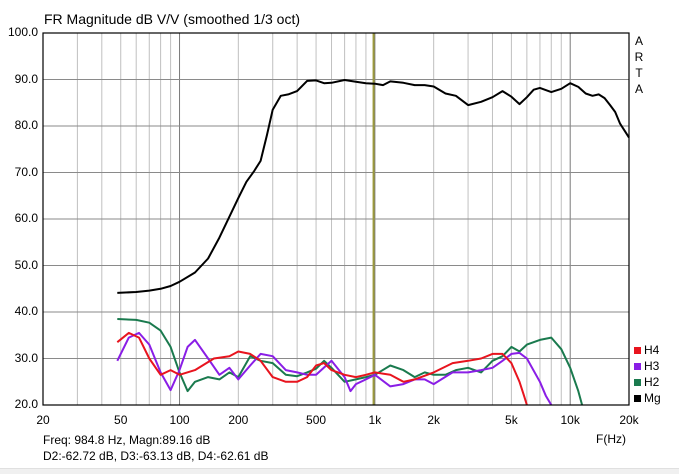  Describe the element at coordinates (339, 471) in the screenshot. I see `window-bottom-edge` at that location.